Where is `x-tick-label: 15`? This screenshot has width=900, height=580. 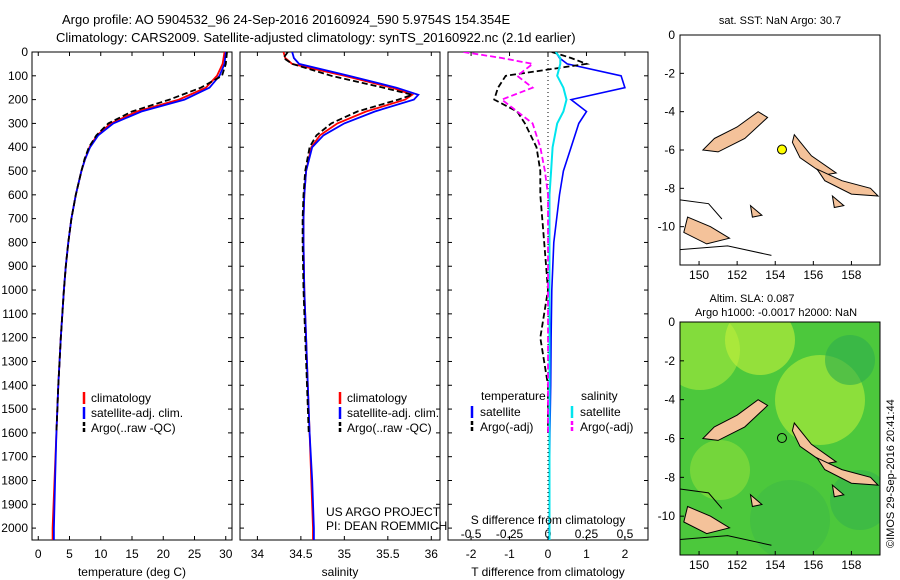
x-tick-label: 15 is located at coordinates (132, 554).